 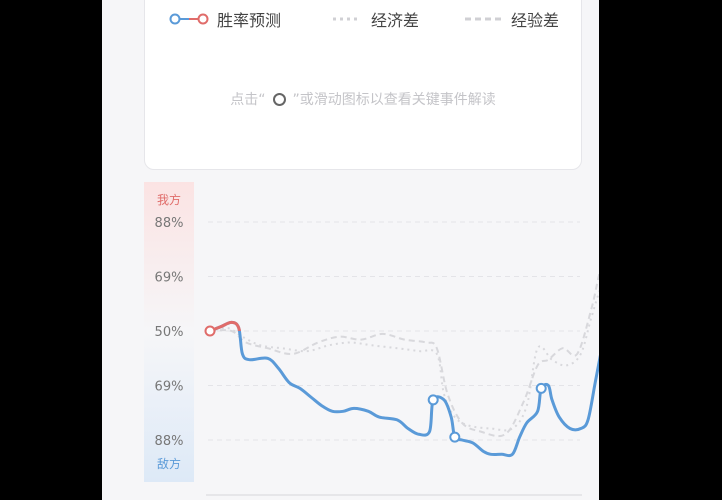 What do you see at coordinates (395, 20) in the screenshot?
I see `legend-gold-diff-label: 经济差` at bounding box center [395, 20].